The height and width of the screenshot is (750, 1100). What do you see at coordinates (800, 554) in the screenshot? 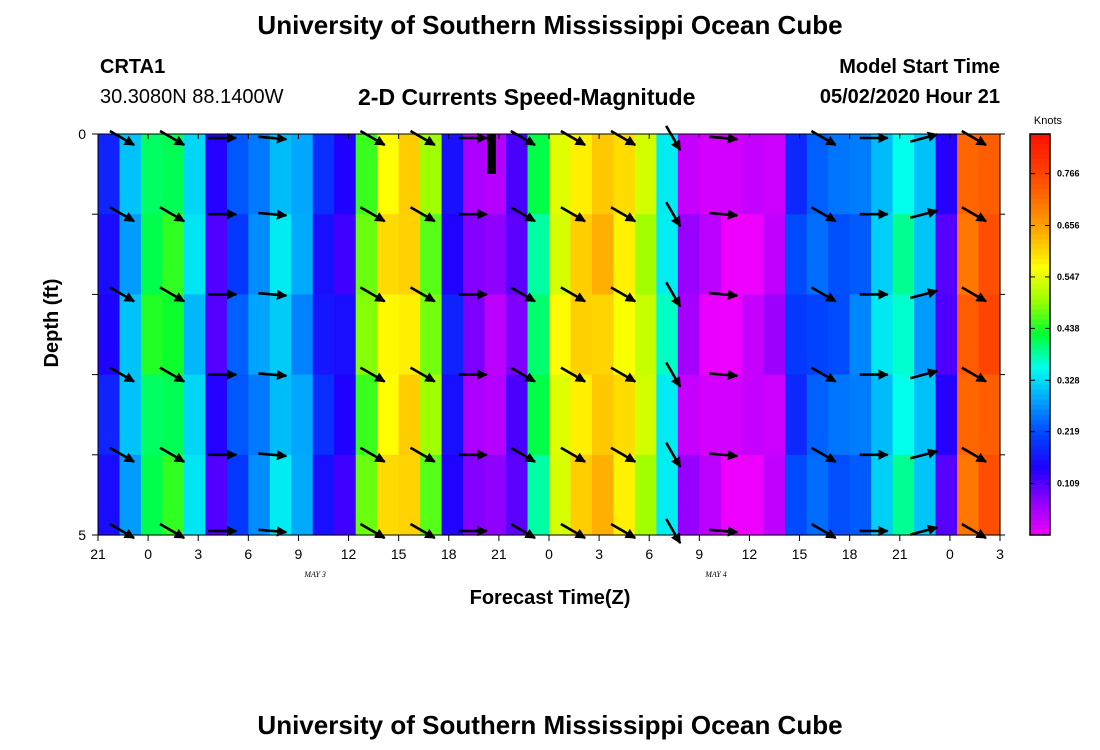
I see `x-tick-label: 15` at bounding box center [800, 554].